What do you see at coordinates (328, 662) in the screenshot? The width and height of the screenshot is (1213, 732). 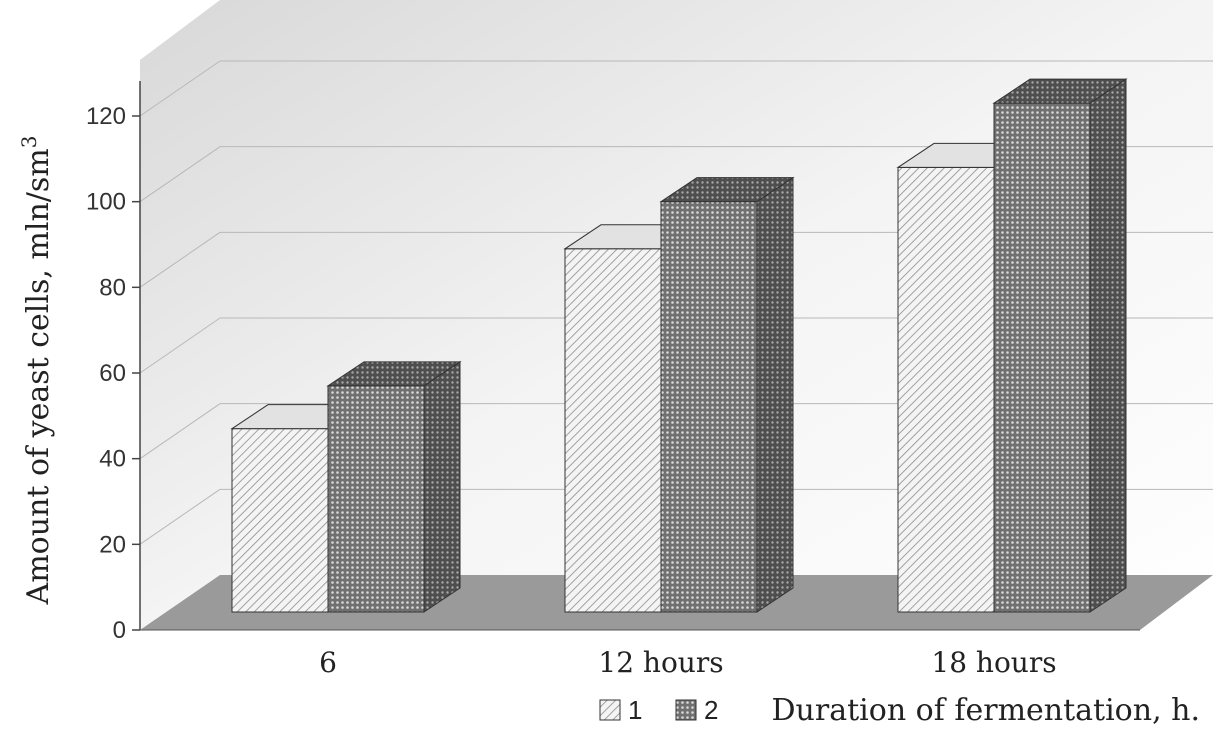 I see `x-tick-label: 6` at bounding box center [328, 662].